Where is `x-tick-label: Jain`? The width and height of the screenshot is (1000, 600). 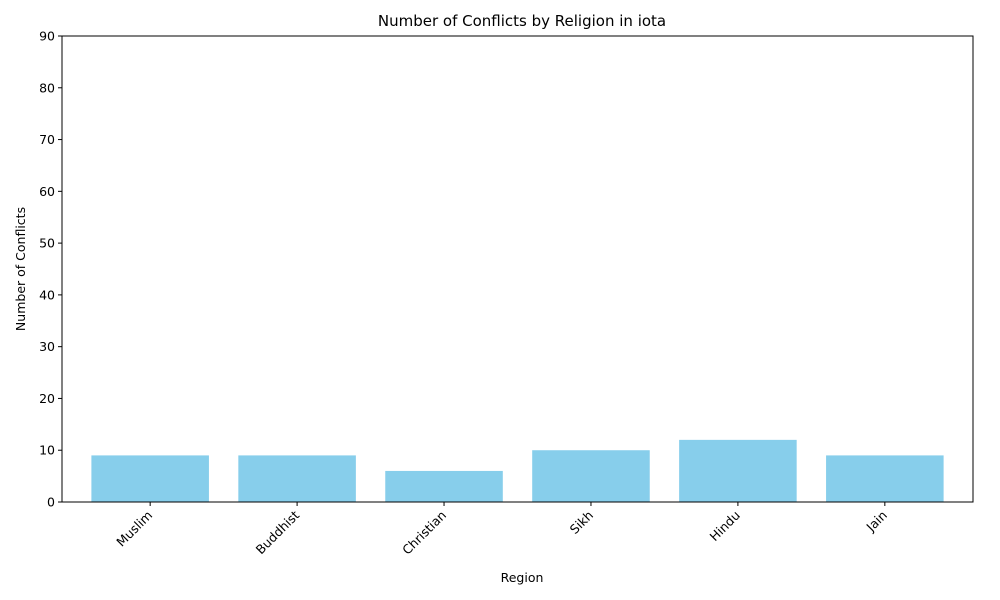
x-tick-label: Jain is located at coordinates (876, 521).